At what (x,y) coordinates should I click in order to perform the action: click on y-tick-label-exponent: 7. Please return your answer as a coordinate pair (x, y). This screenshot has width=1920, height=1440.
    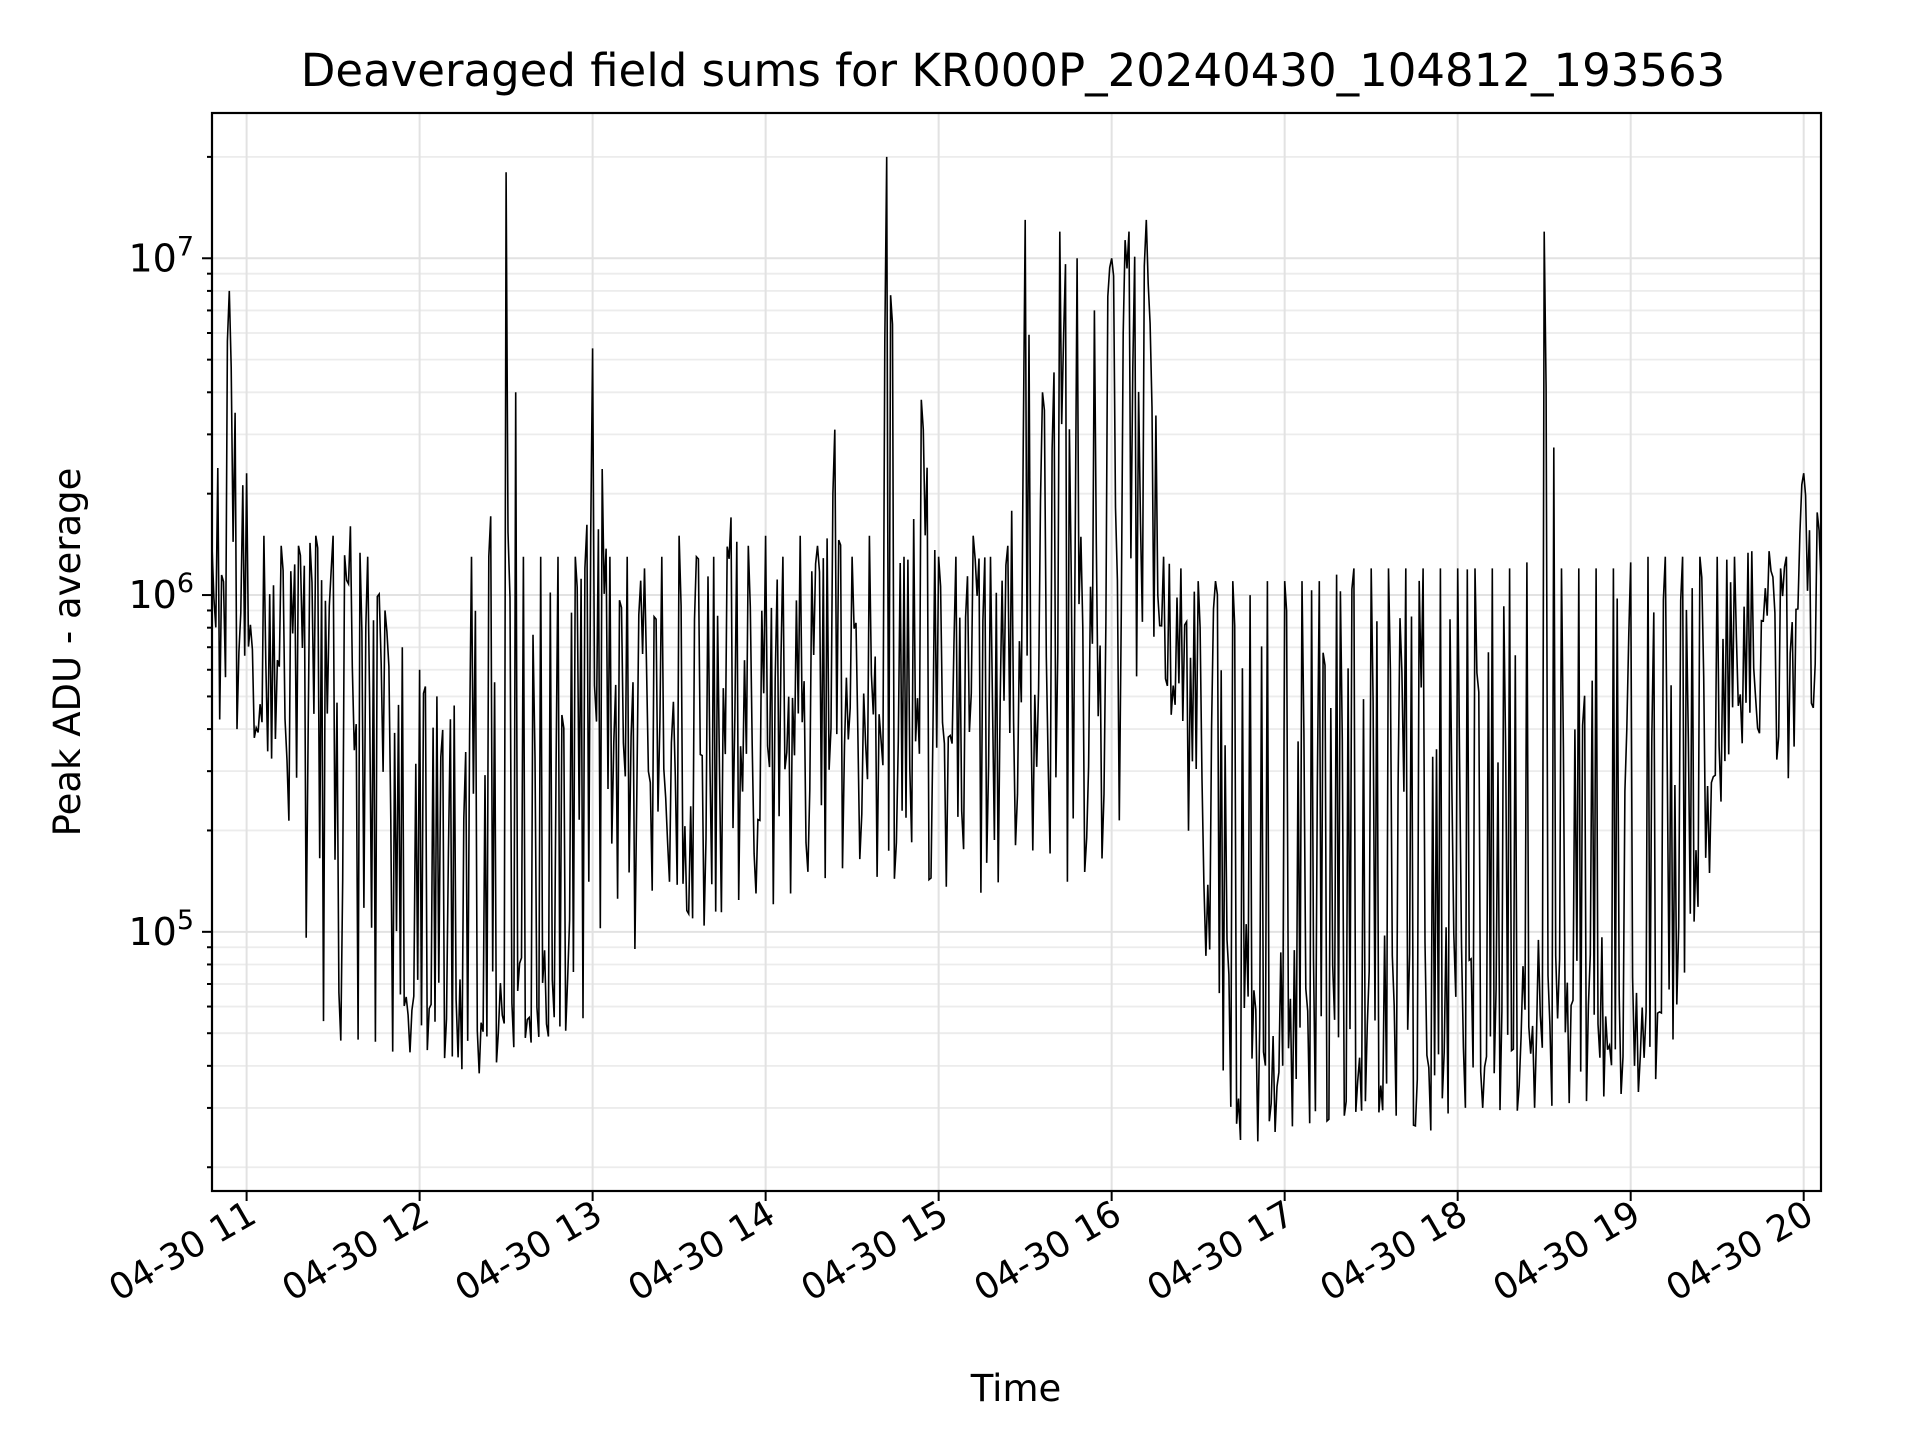
    Looking at the image, I should click on (185, 246).